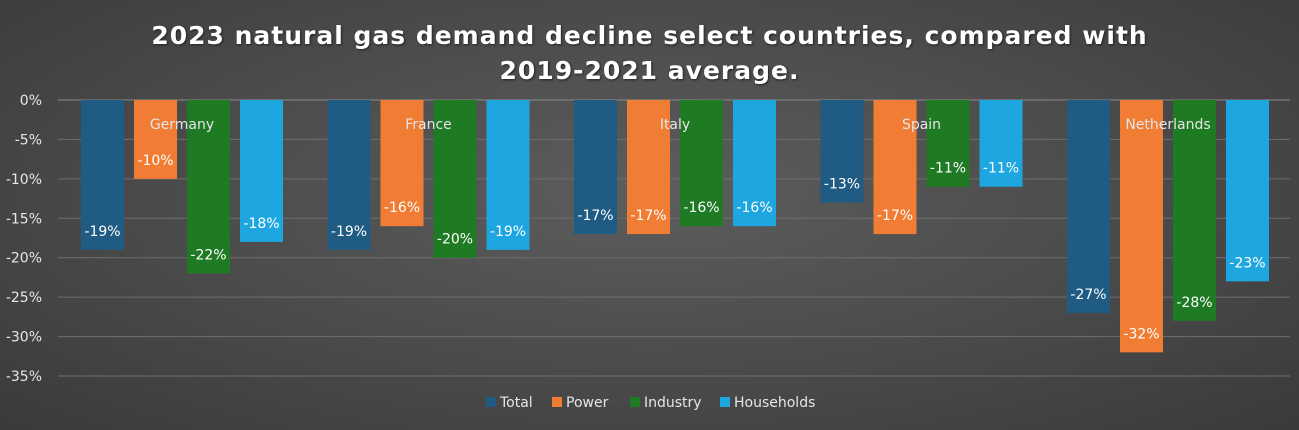  What do you see at coordinates (428, 125) in the screenshot?
I see `category-label: France` at bounding box center [428, 125].